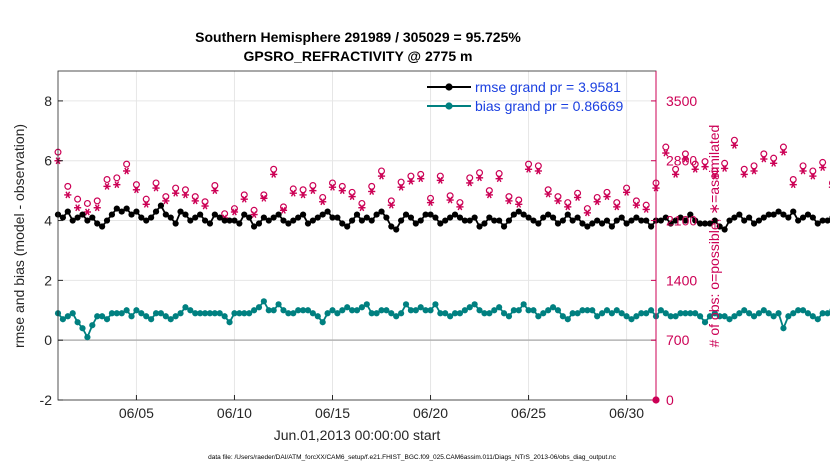  I want to click on chart-title-line2: GPSRO_REFRACTIVITY @ 2775 m, so click(358, 56).